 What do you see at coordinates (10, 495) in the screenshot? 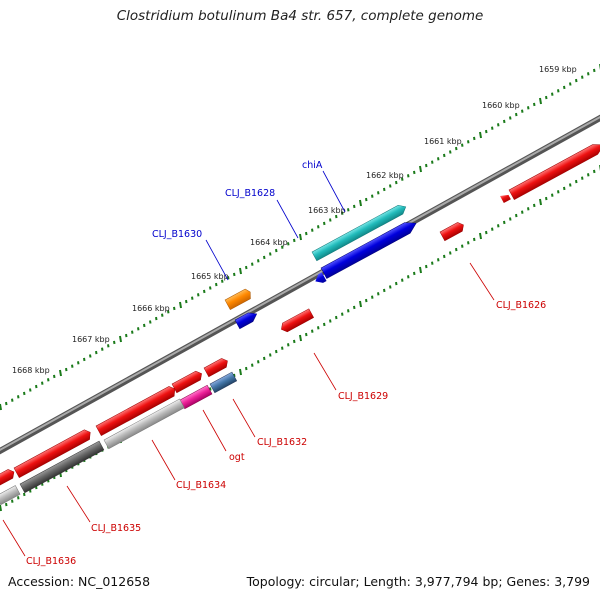
I see `gene-clj-b1636` at bounding box center [10, 495].